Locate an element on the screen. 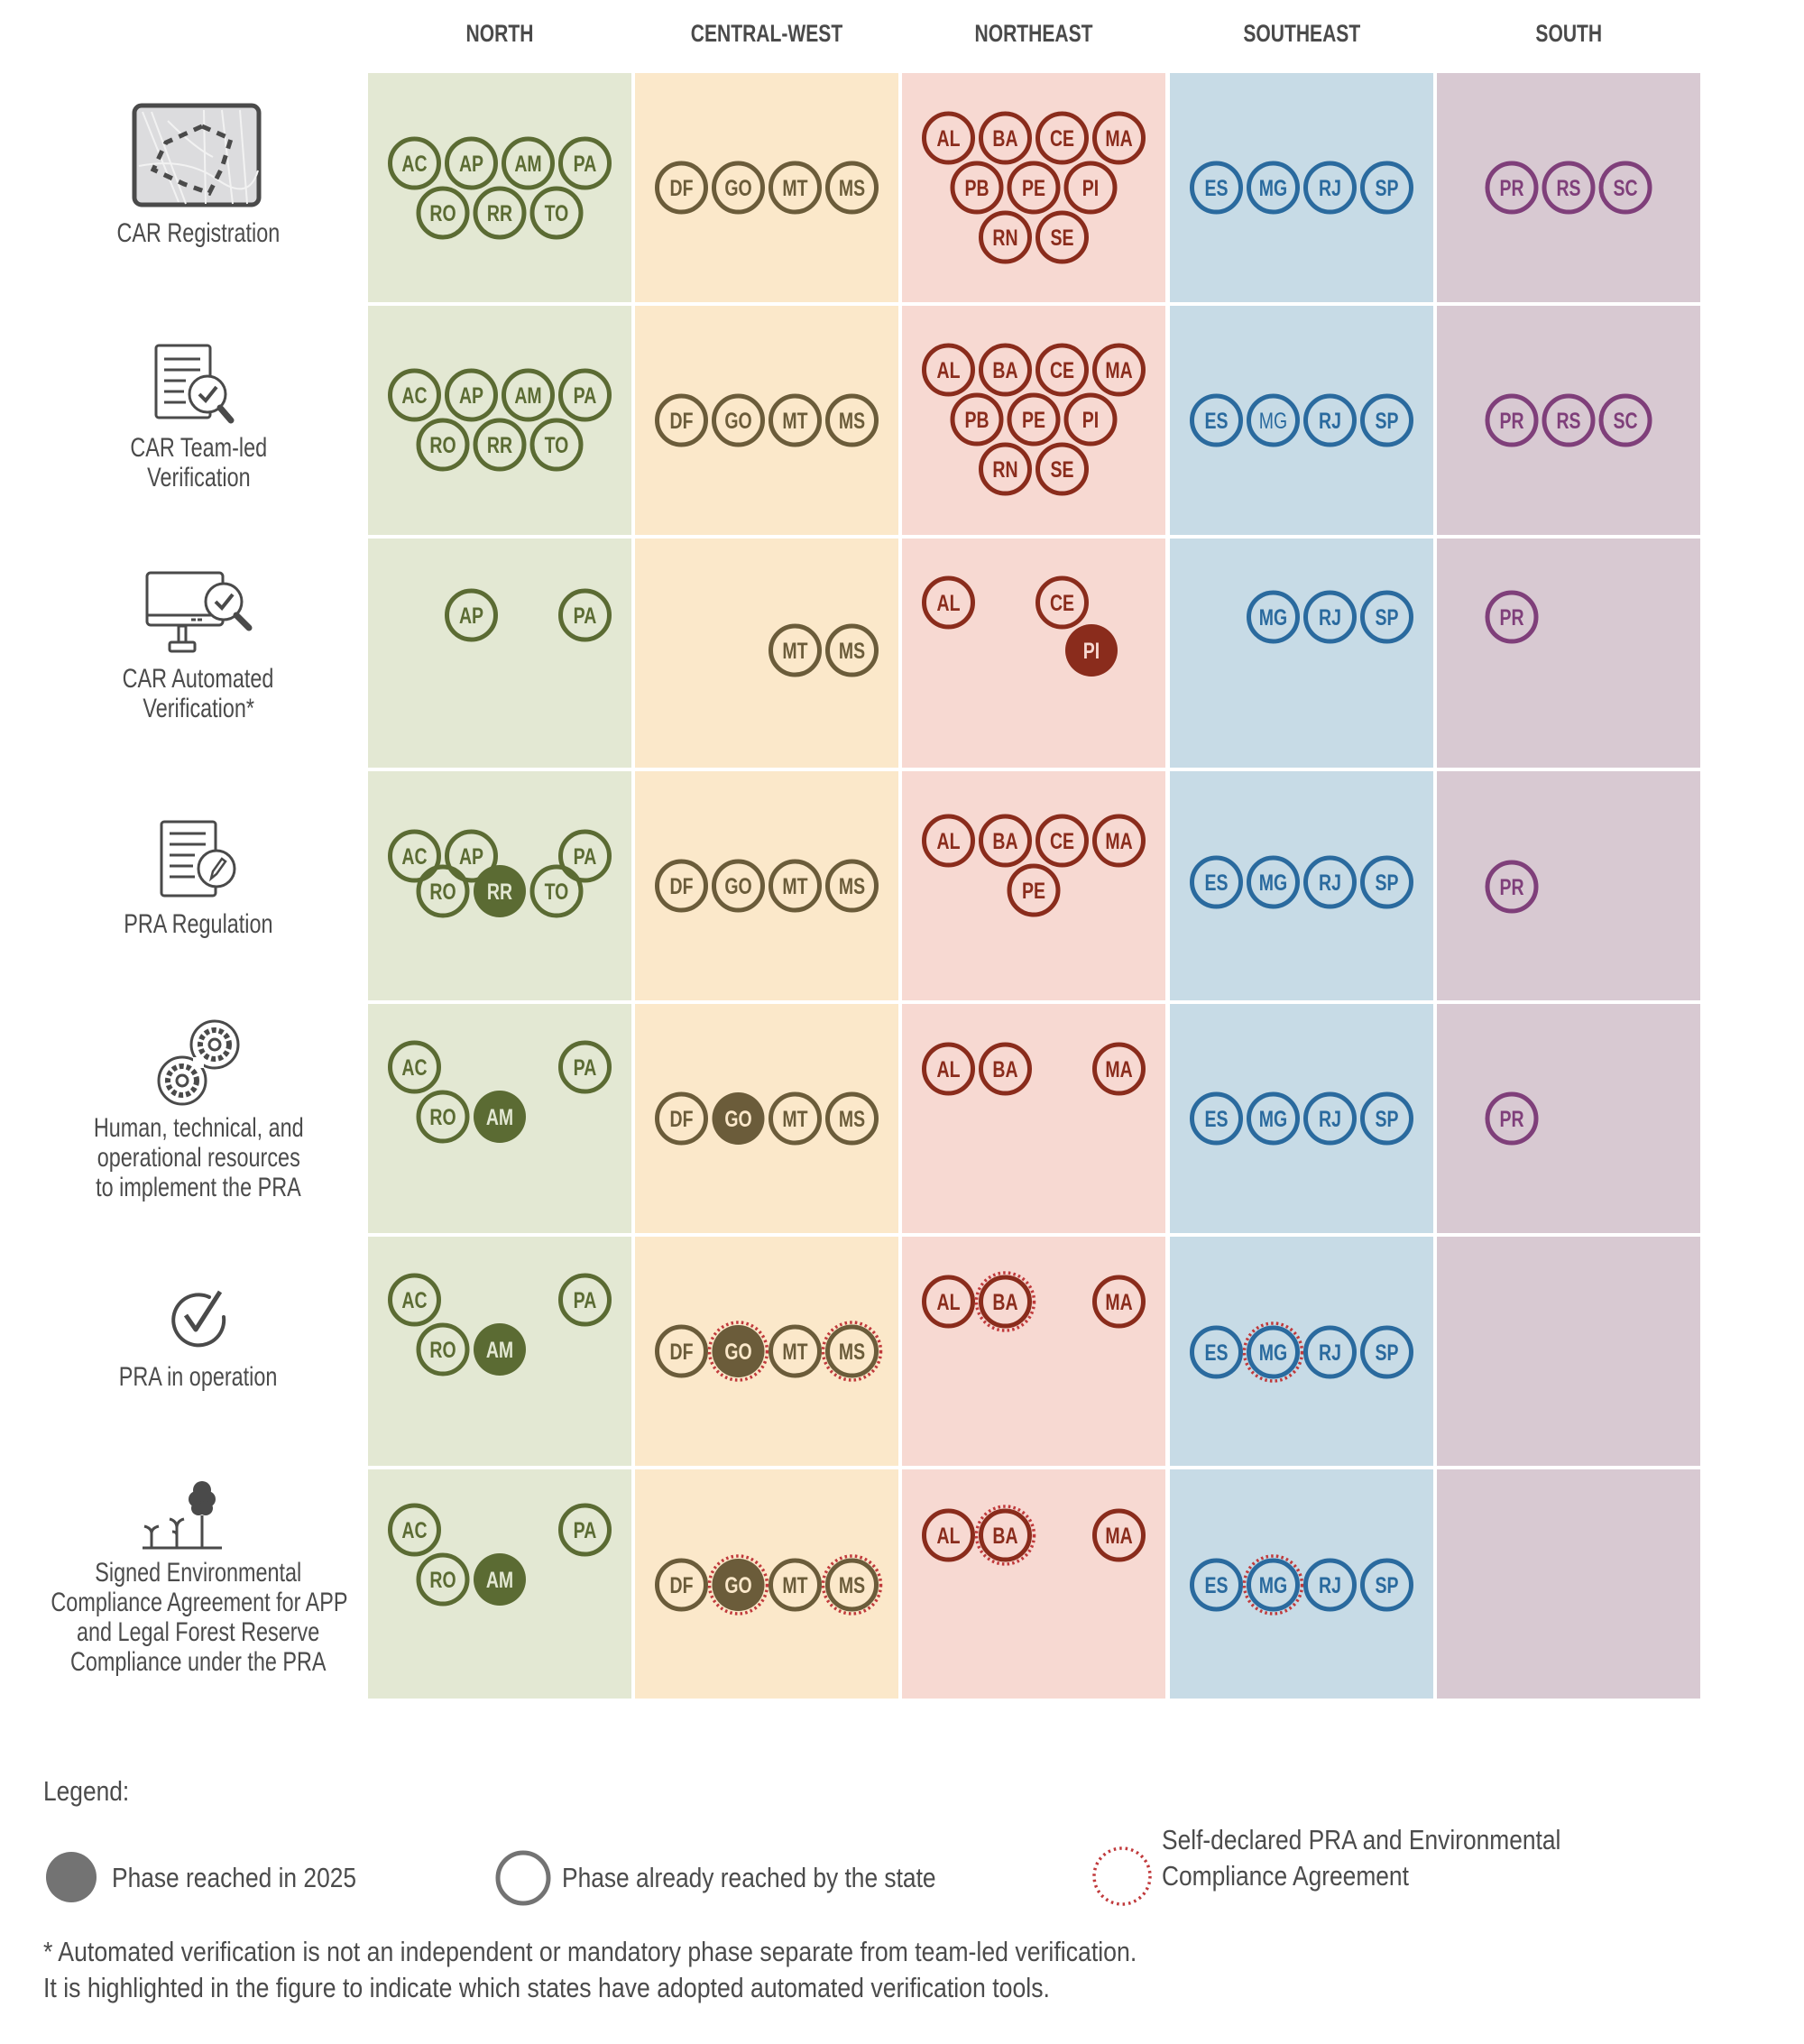 The image size is (1804, 2044). state-code-label: TO is located at coordinates (557, 446).